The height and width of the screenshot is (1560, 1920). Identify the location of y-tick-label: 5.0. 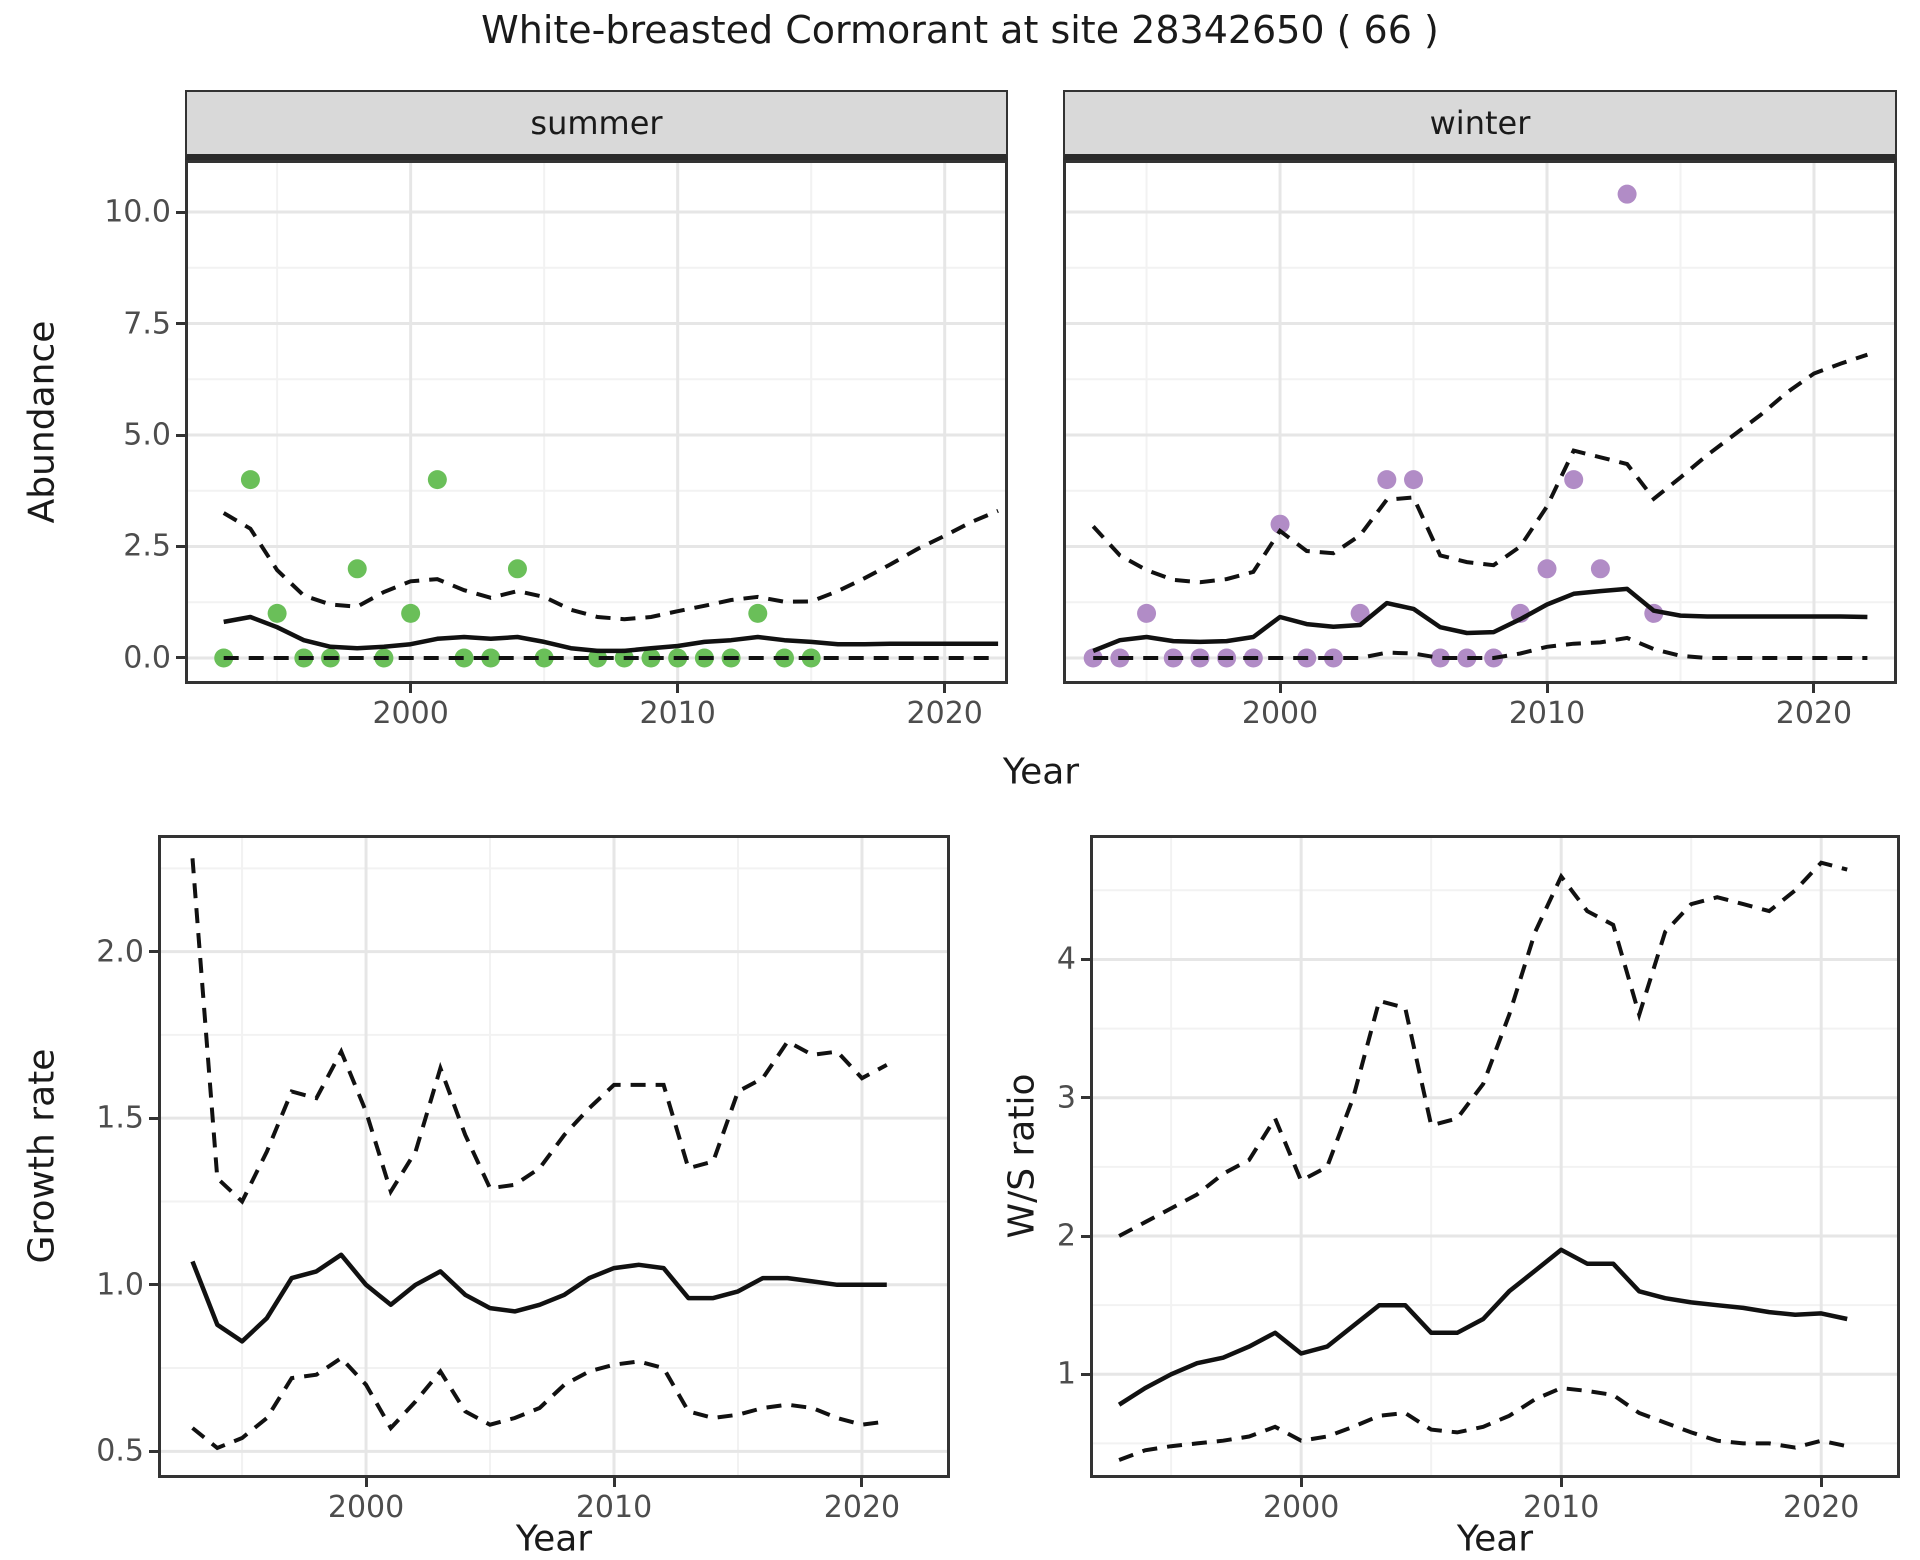
(147, 435).